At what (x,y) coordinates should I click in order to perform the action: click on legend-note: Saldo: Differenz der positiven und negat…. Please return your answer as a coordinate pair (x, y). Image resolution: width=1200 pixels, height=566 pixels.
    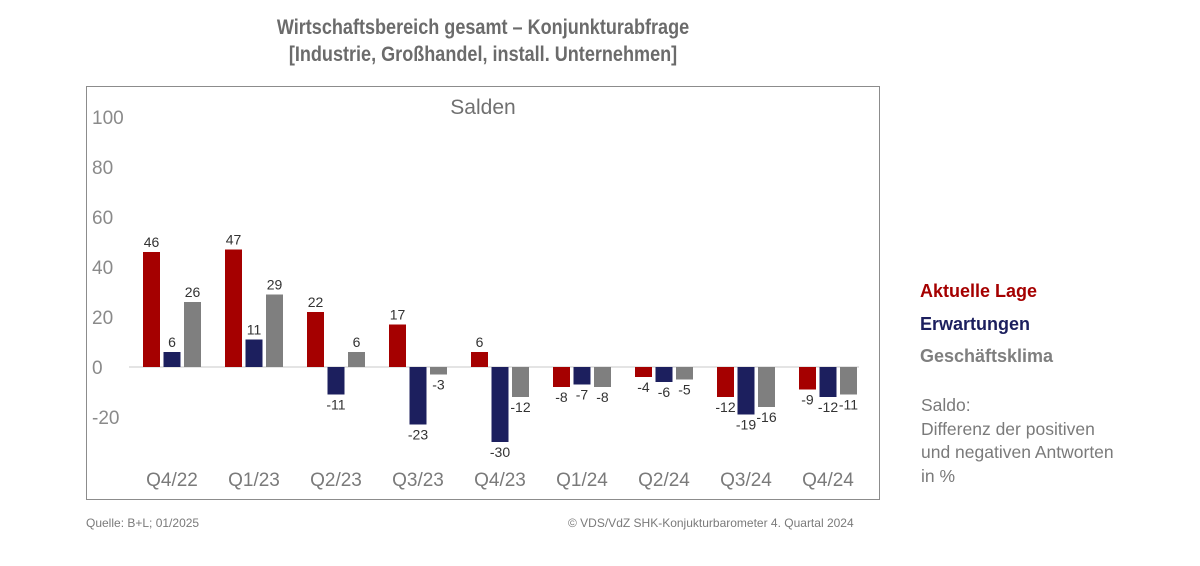
    Looking at the image, I should click on (1056, 441).